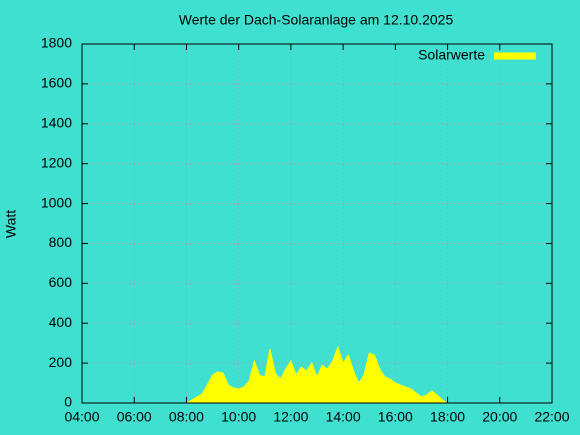  I want to click on y-tick-label: 200, so click(61, 362).